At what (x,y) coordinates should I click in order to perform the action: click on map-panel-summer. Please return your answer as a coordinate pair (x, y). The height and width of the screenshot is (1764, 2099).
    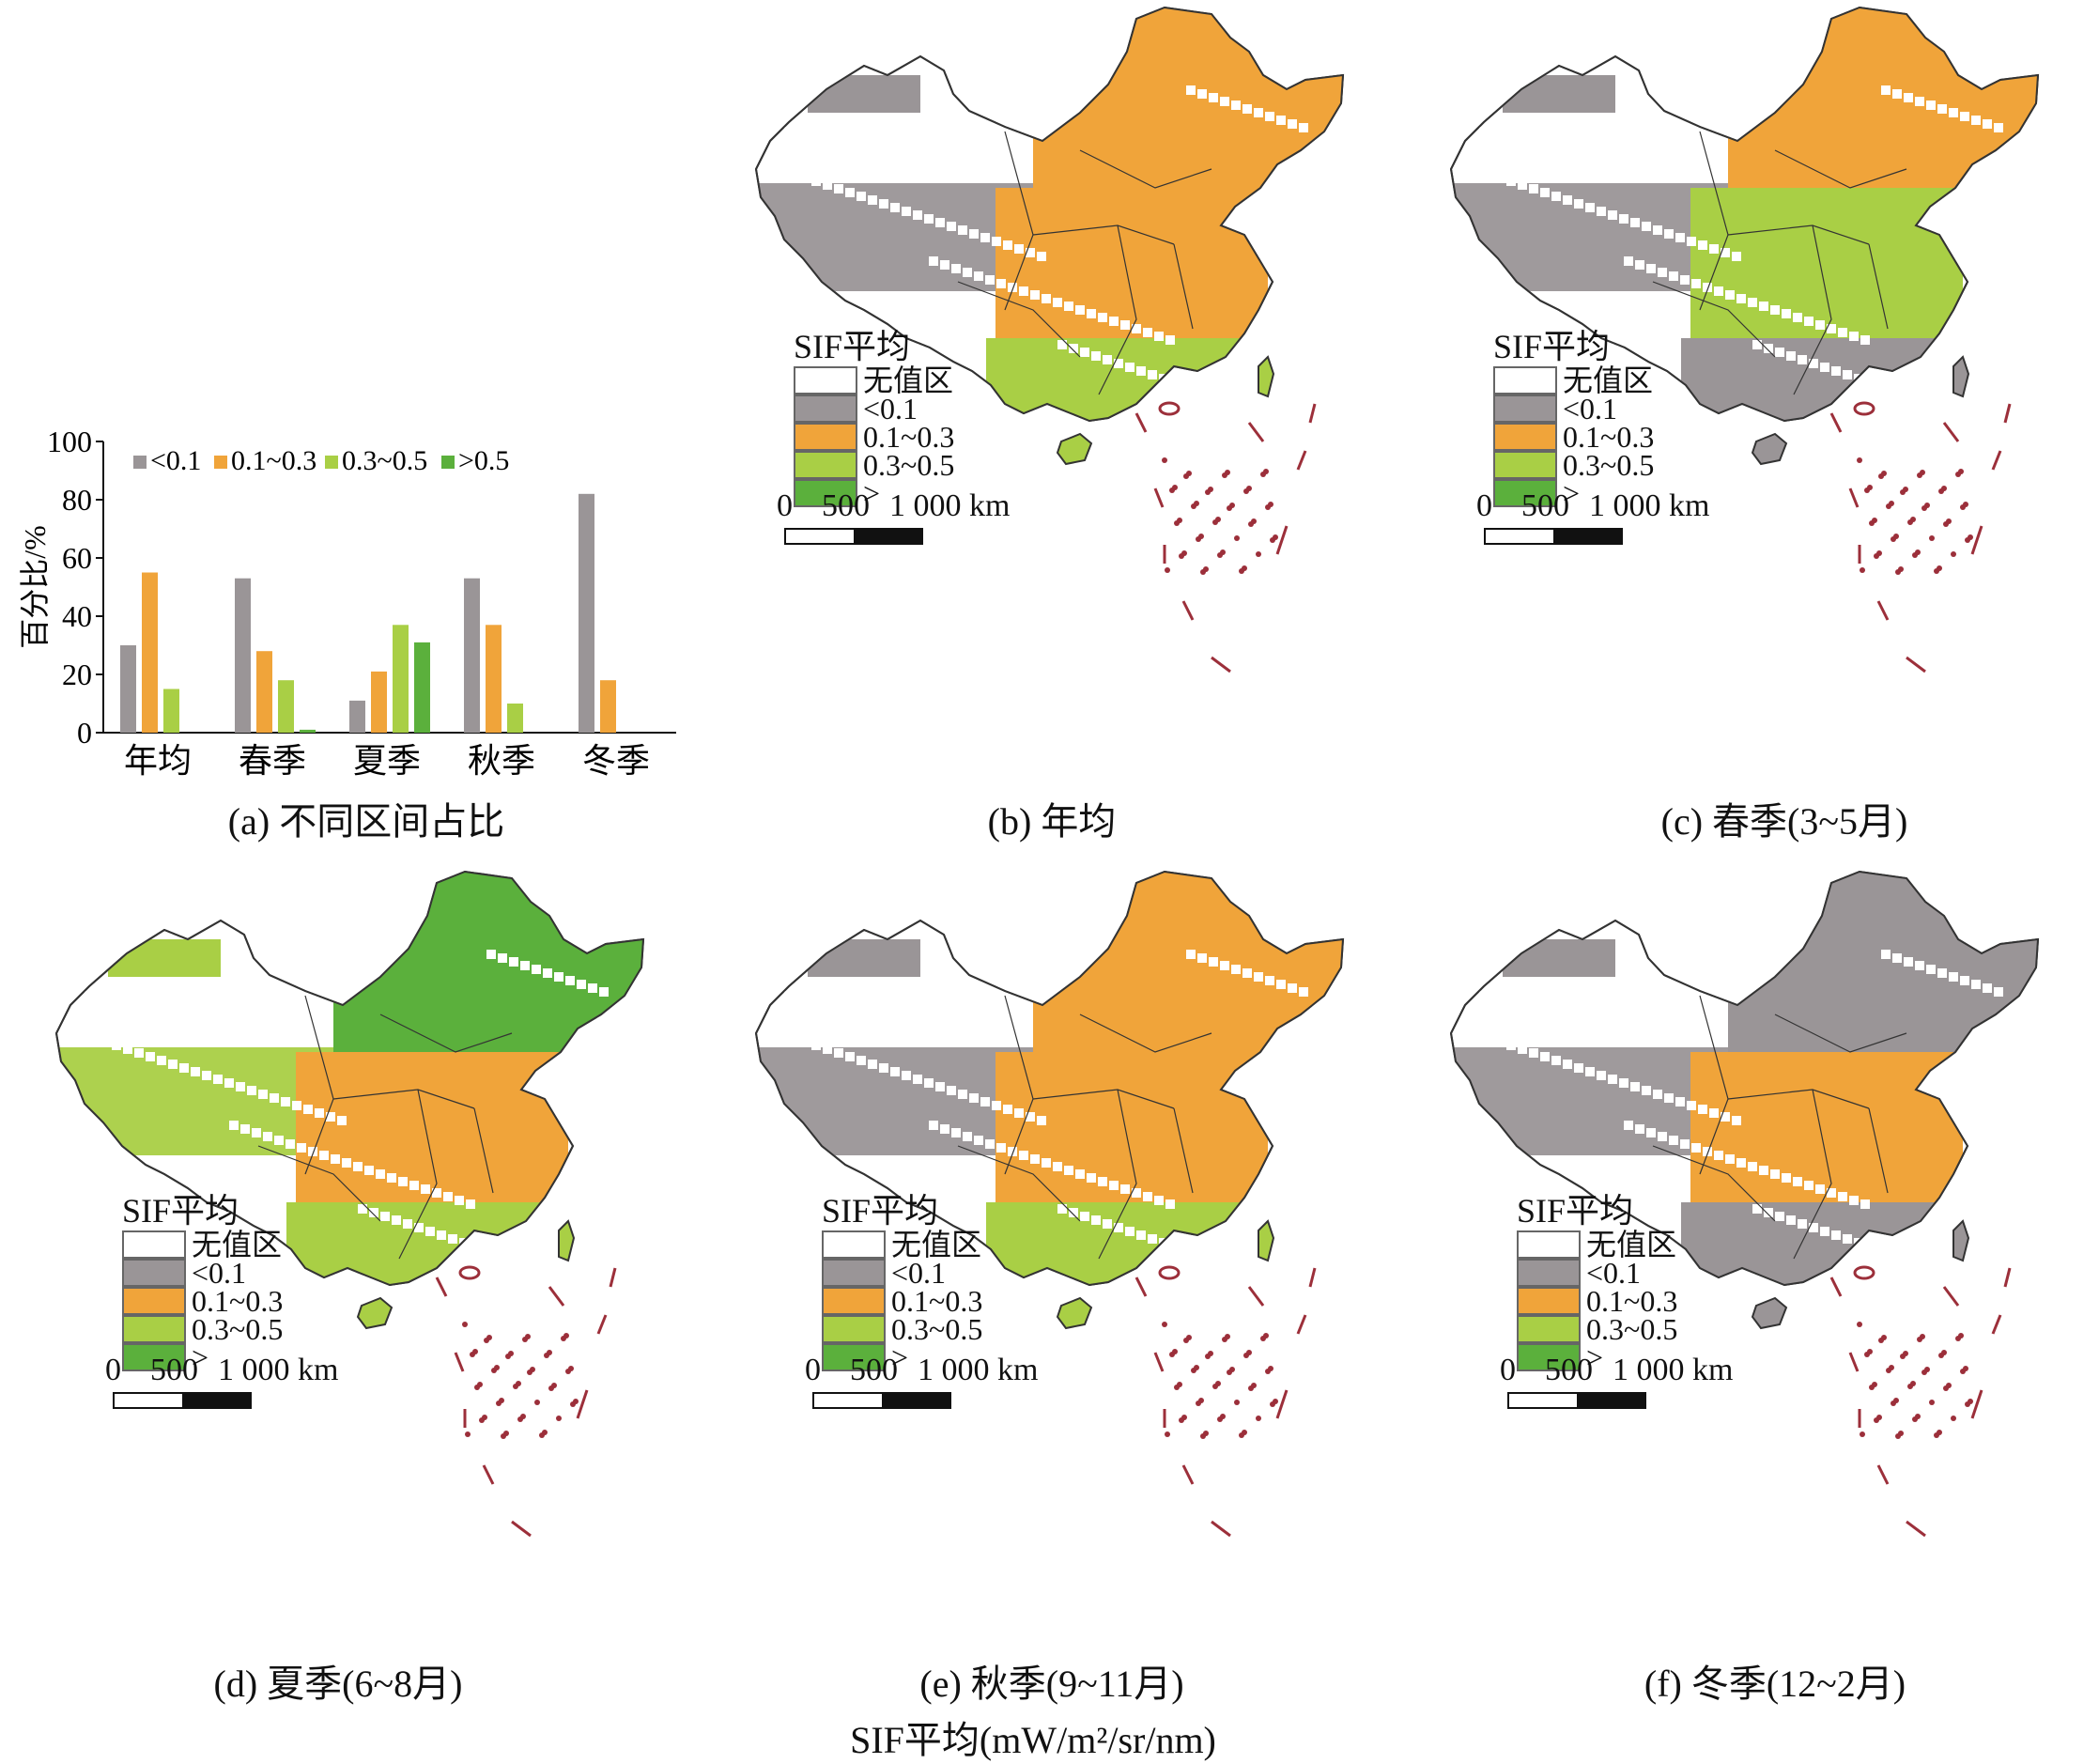
    Looking at the image, I should click on (361, 1258).